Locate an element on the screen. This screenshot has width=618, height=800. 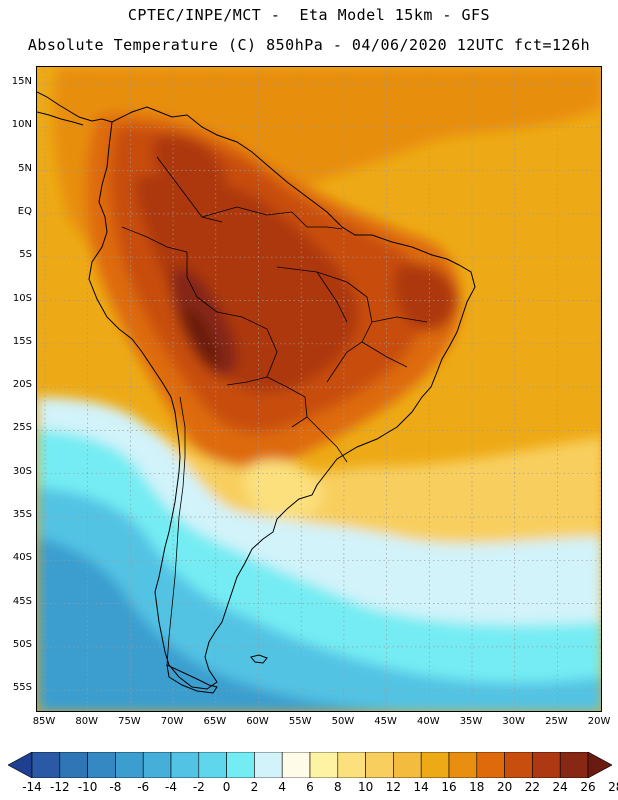
colorbar-label-minus4: -4 is located at coordinates (171, 787).